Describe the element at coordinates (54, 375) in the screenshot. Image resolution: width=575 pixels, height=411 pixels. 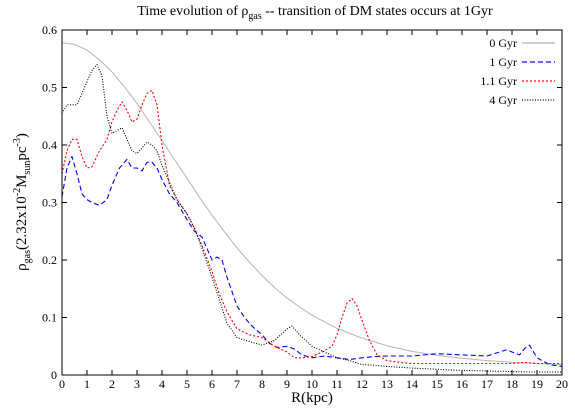
I see `y-tick-label: 0` at that location.